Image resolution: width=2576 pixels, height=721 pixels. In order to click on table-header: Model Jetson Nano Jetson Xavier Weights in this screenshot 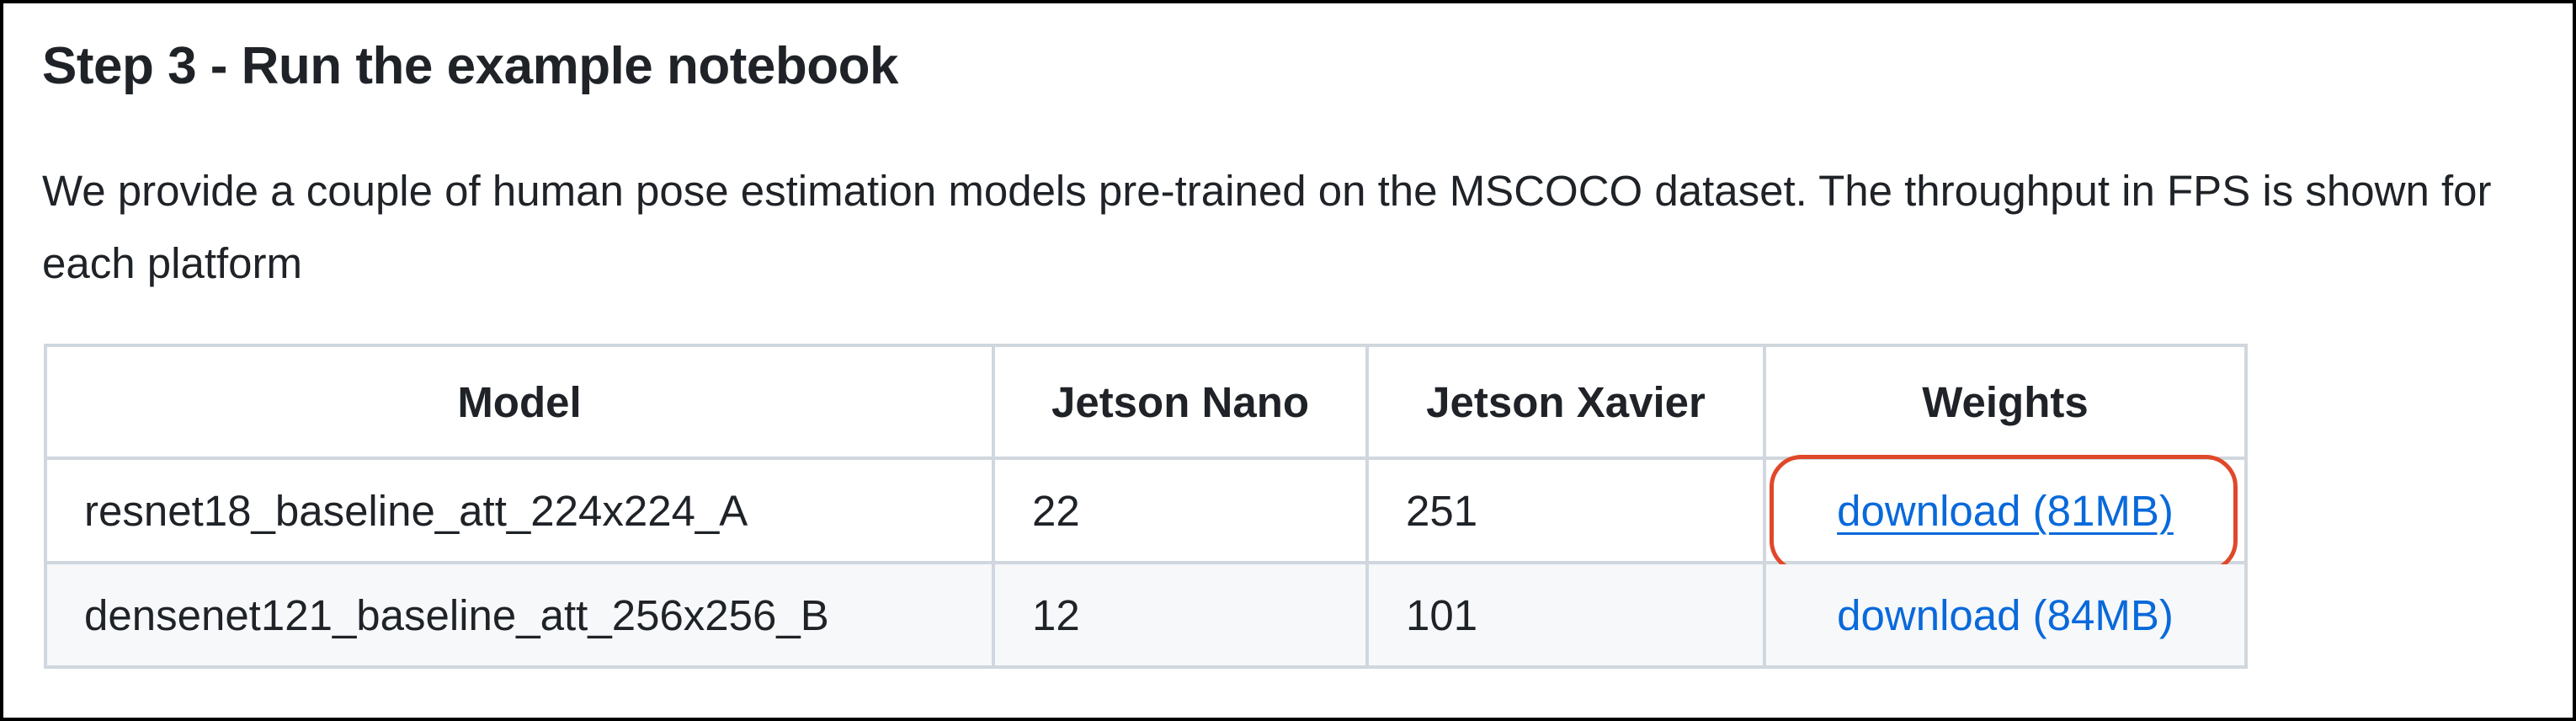, I will do `click(1146, 402)`.